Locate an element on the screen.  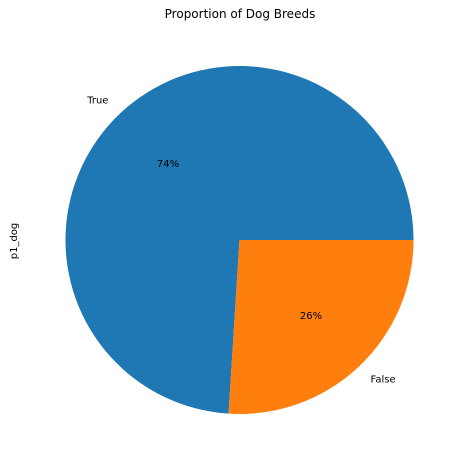
y-axis-label: p1_dog is located at coordinates (14, 241).